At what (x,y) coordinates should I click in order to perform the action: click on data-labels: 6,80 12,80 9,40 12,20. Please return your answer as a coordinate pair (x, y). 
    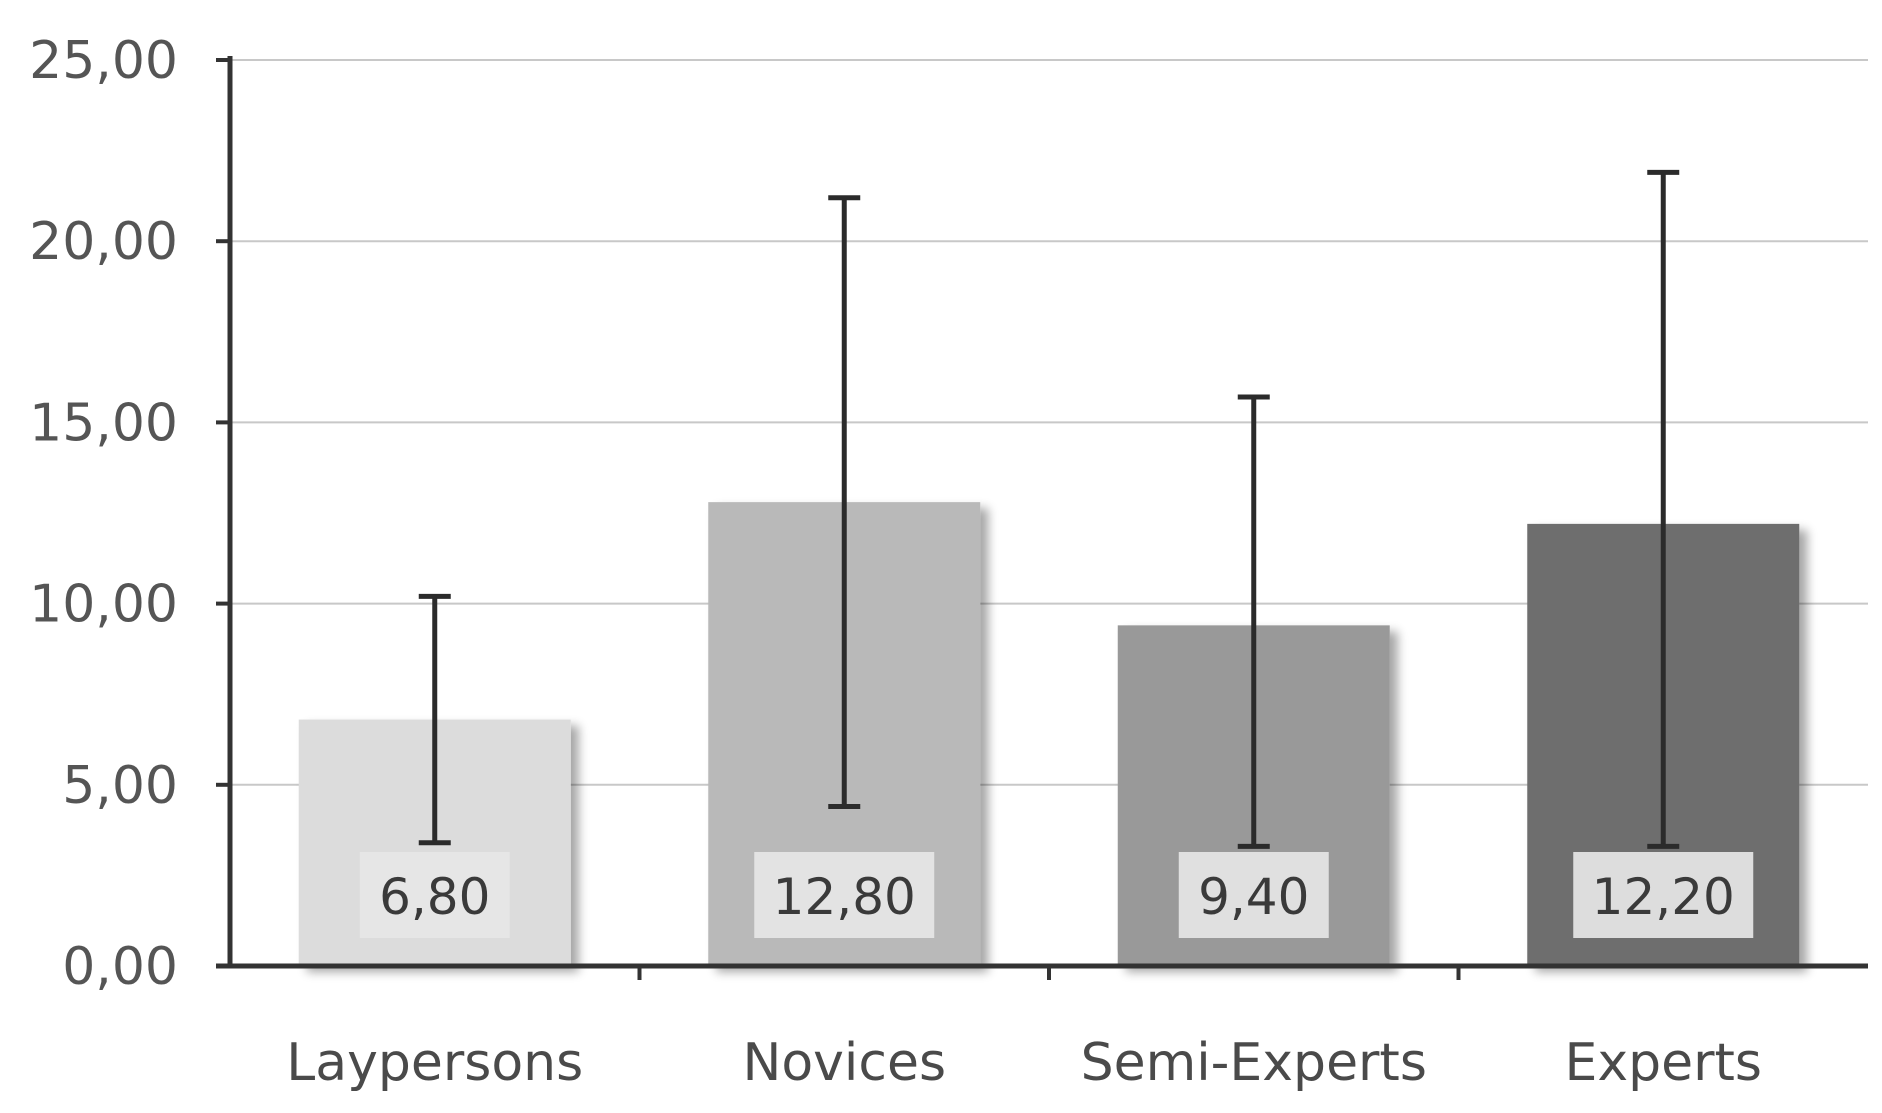
    Looking at the image, I should click on (1056, 895).